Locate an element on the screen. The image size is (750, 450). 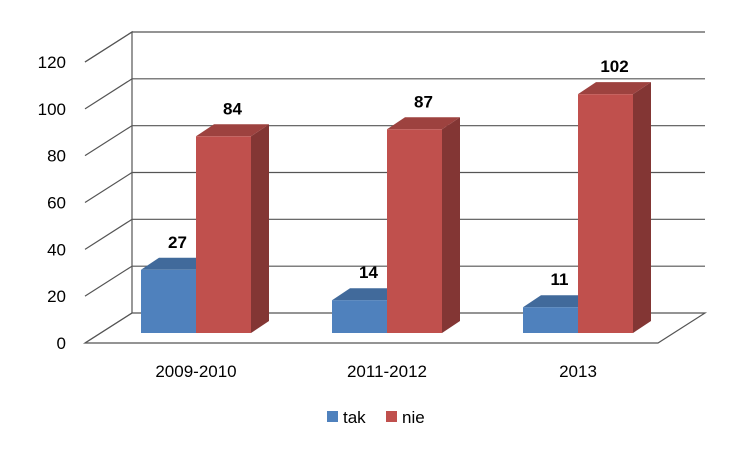
y-tick-label: 120 is located at coordinates (52, 62).